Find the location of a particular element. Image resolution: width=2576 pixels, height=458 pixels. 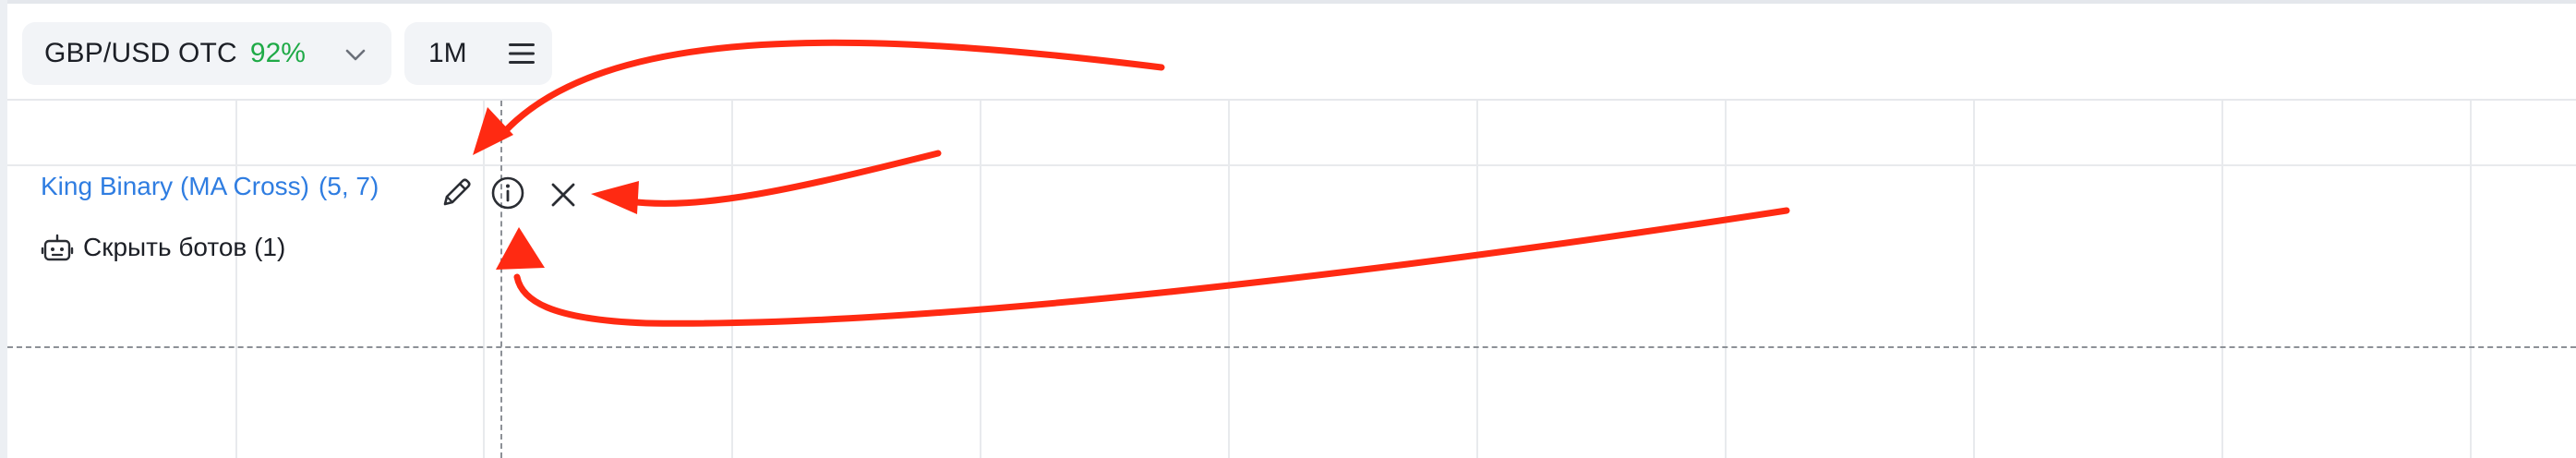

indicator-legend: King Binary (MA Cross) (5, 7) is located at coordinates (210, 186).